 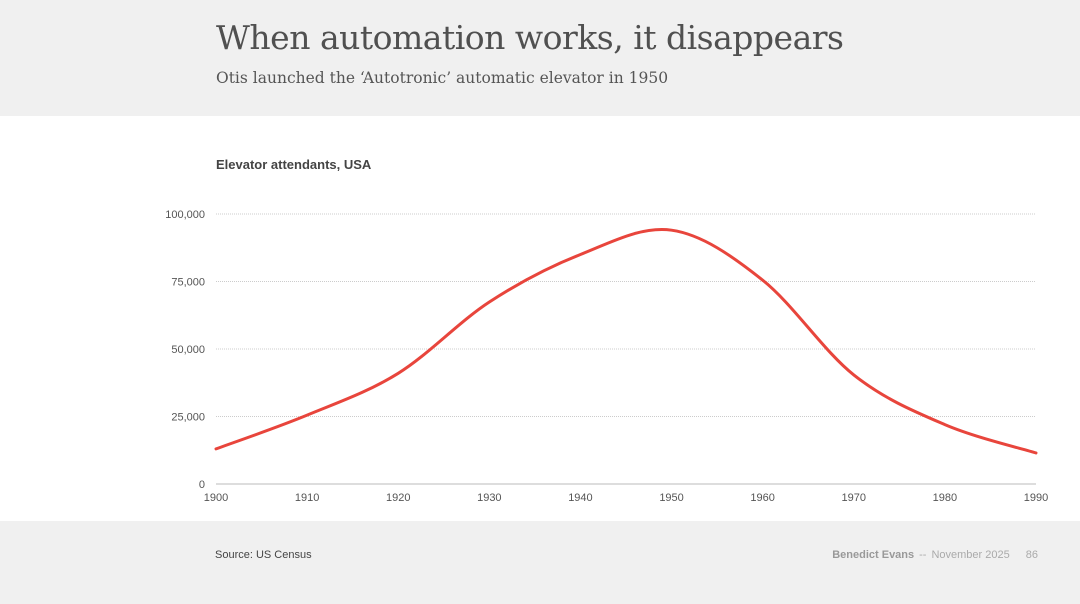 I want to click on x-tick-label: 1990, so click(x=1036, y=498).